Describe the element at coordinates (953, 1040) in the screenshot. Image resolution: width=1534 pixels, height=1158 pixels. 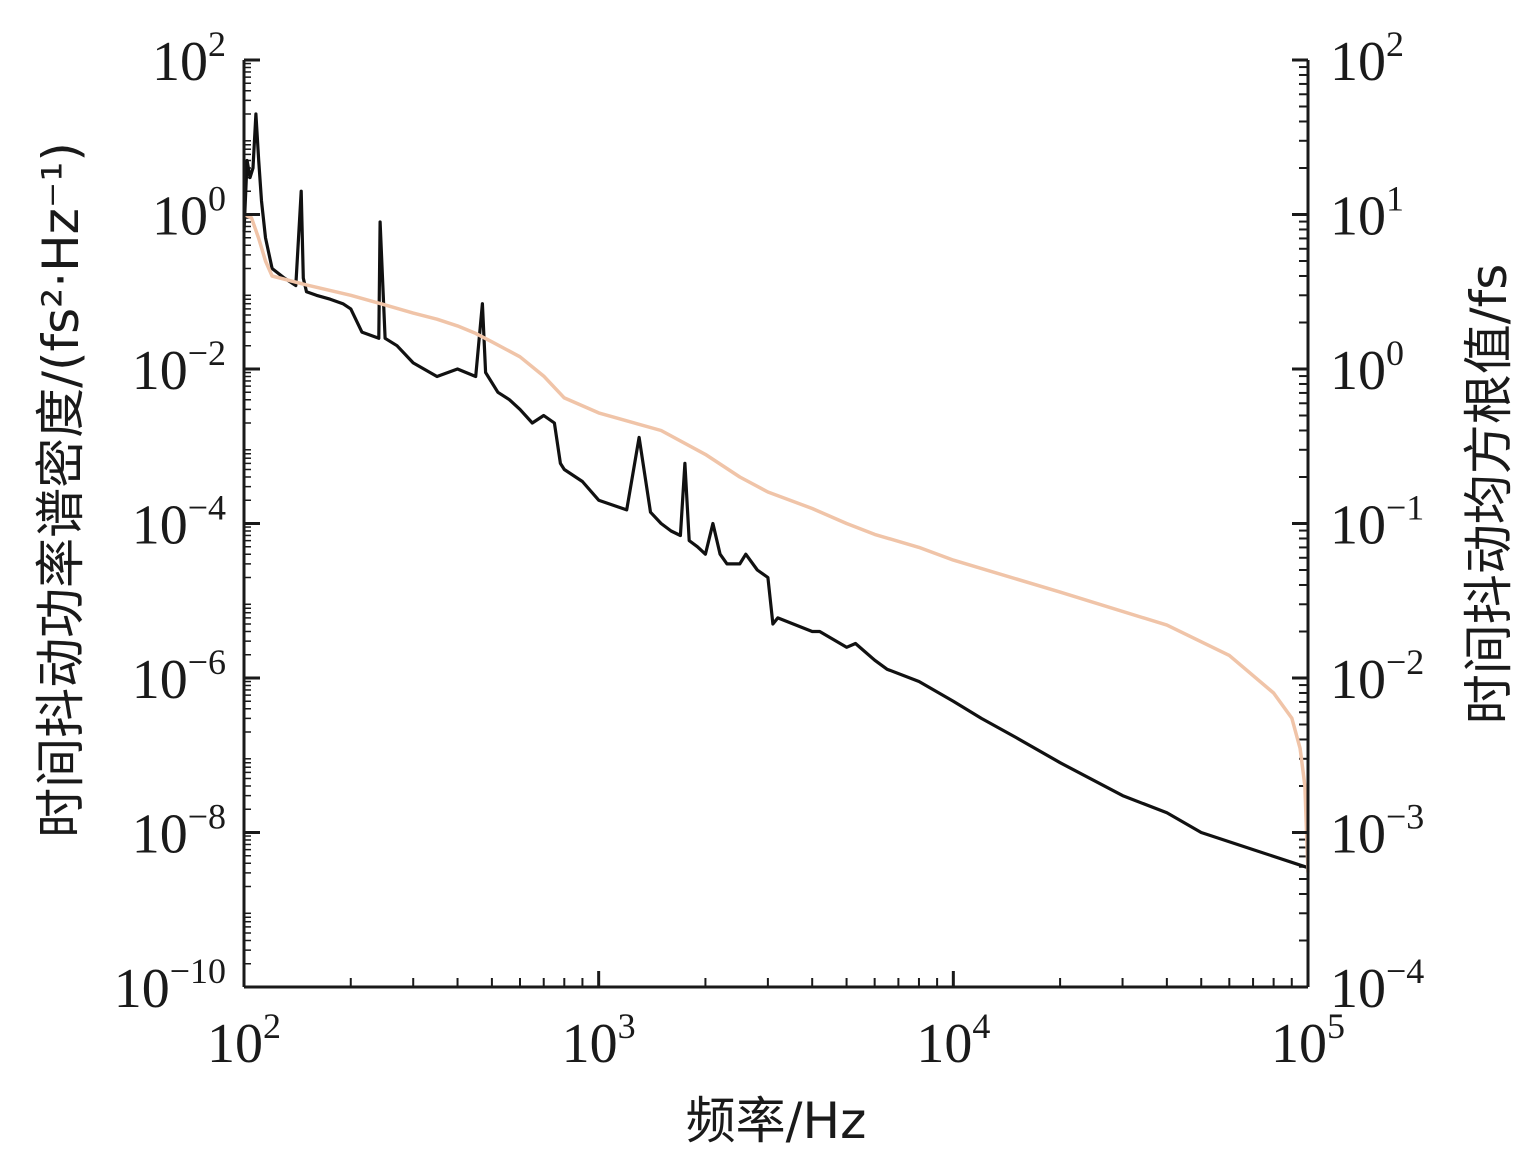
I see `x-tick-label: 10⁴` at that location.